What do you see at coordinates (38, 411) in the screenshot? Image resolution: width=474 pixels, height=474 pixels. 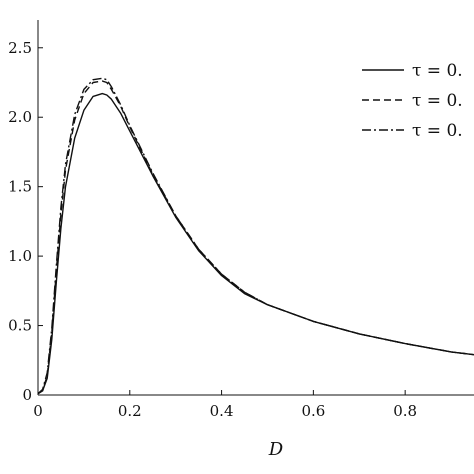 I see `x-tick-label: 0` at bounding box center [38, 411].